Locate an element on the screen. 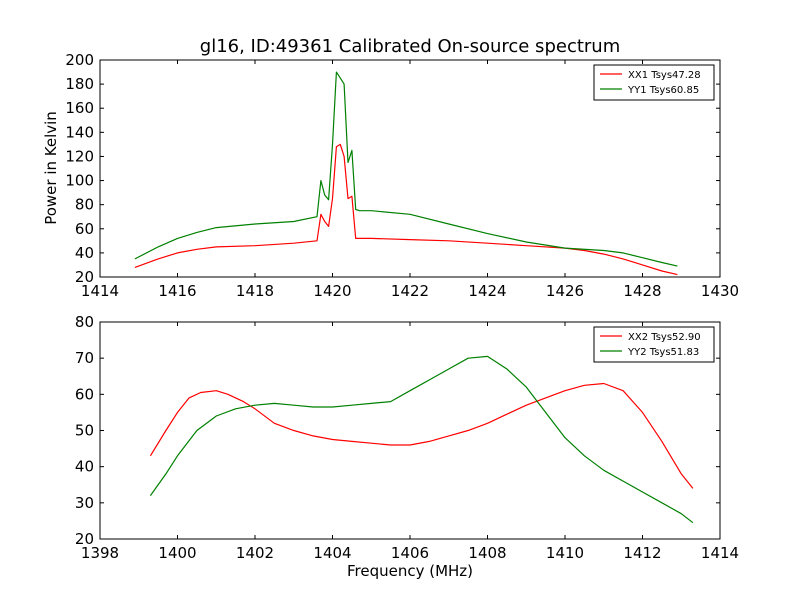  x-tick-label: 1420 is located at coordinates (332, 291).